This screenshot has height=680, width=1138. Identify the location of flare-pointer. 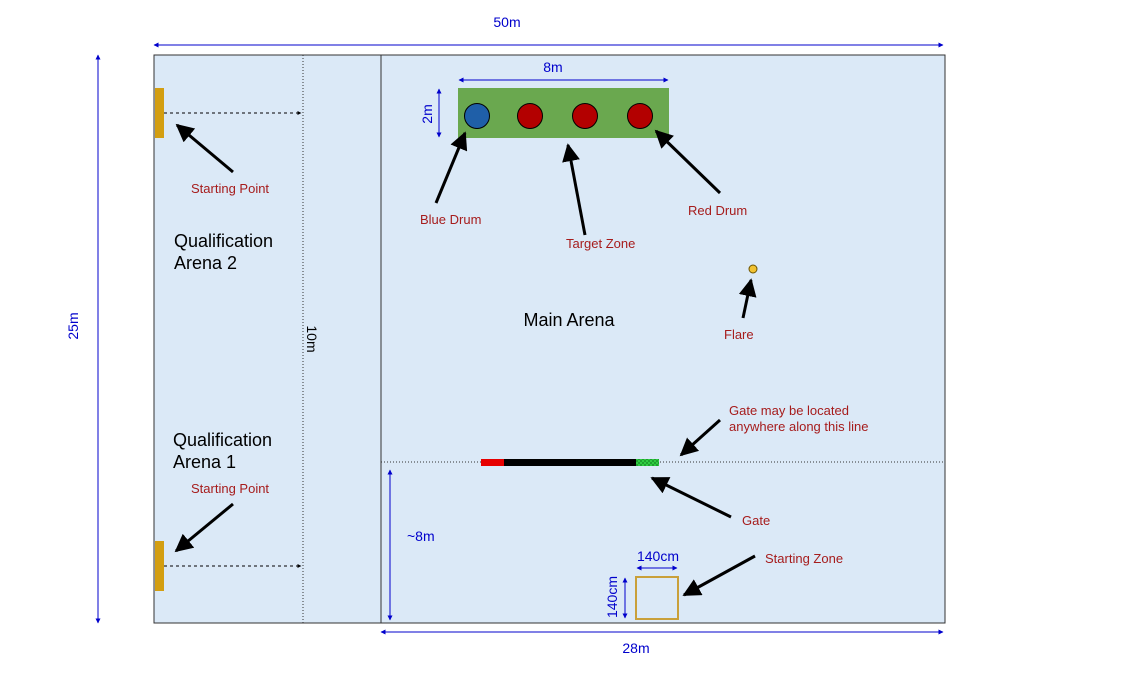
(747, 298).